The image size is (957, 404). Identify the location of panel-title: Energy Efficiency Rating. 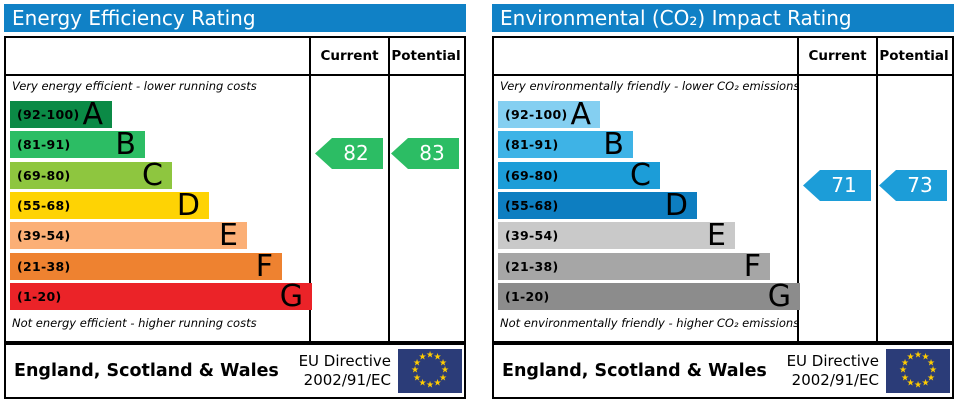
(235, 18).